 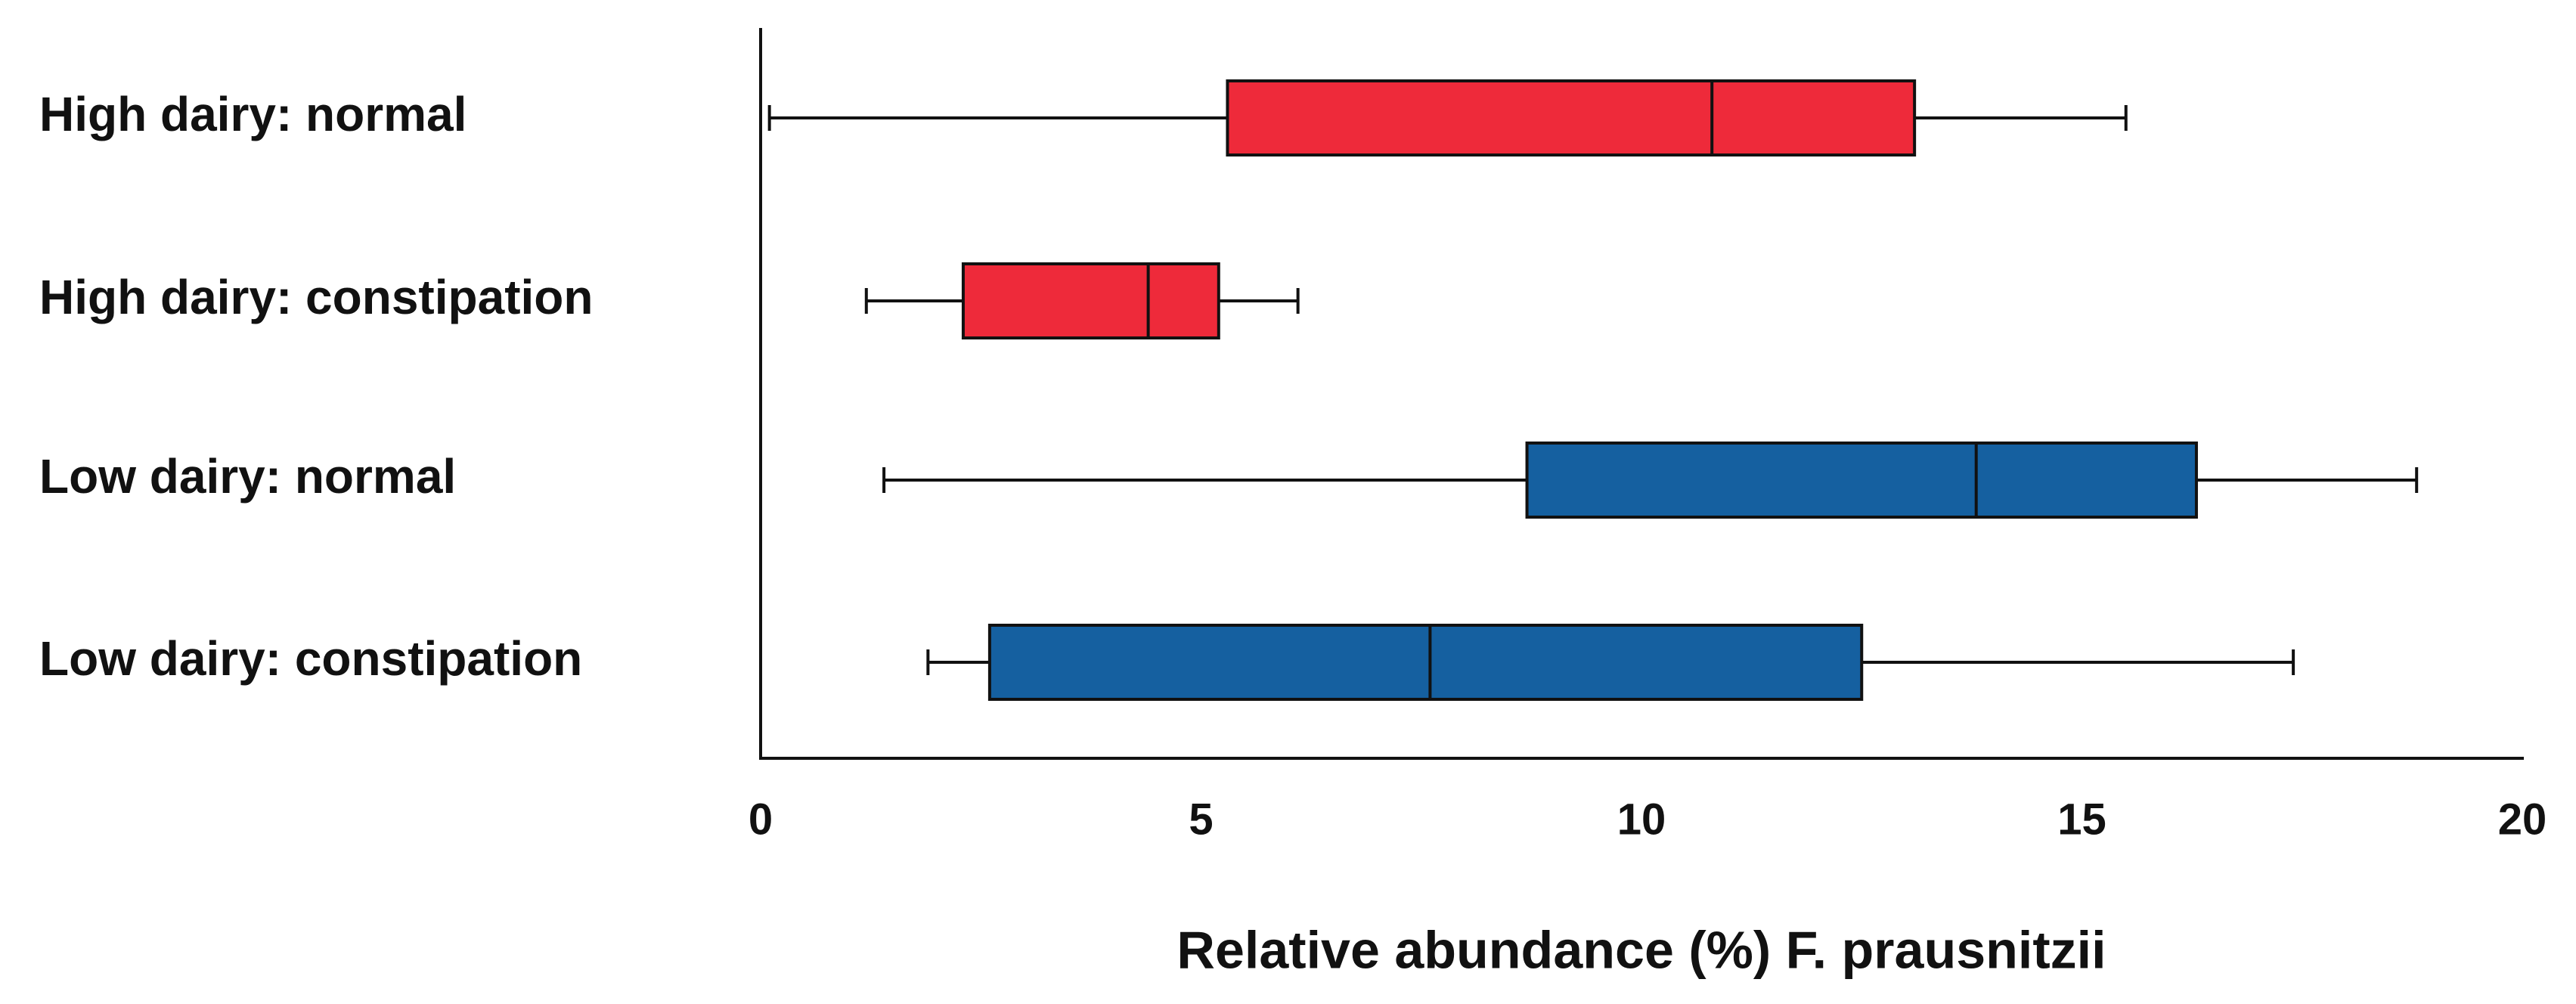 What do you see at coordinates (761, 819) in the screenshot?
I see `x-tick-label: 0` at bounding box center [761, 819].